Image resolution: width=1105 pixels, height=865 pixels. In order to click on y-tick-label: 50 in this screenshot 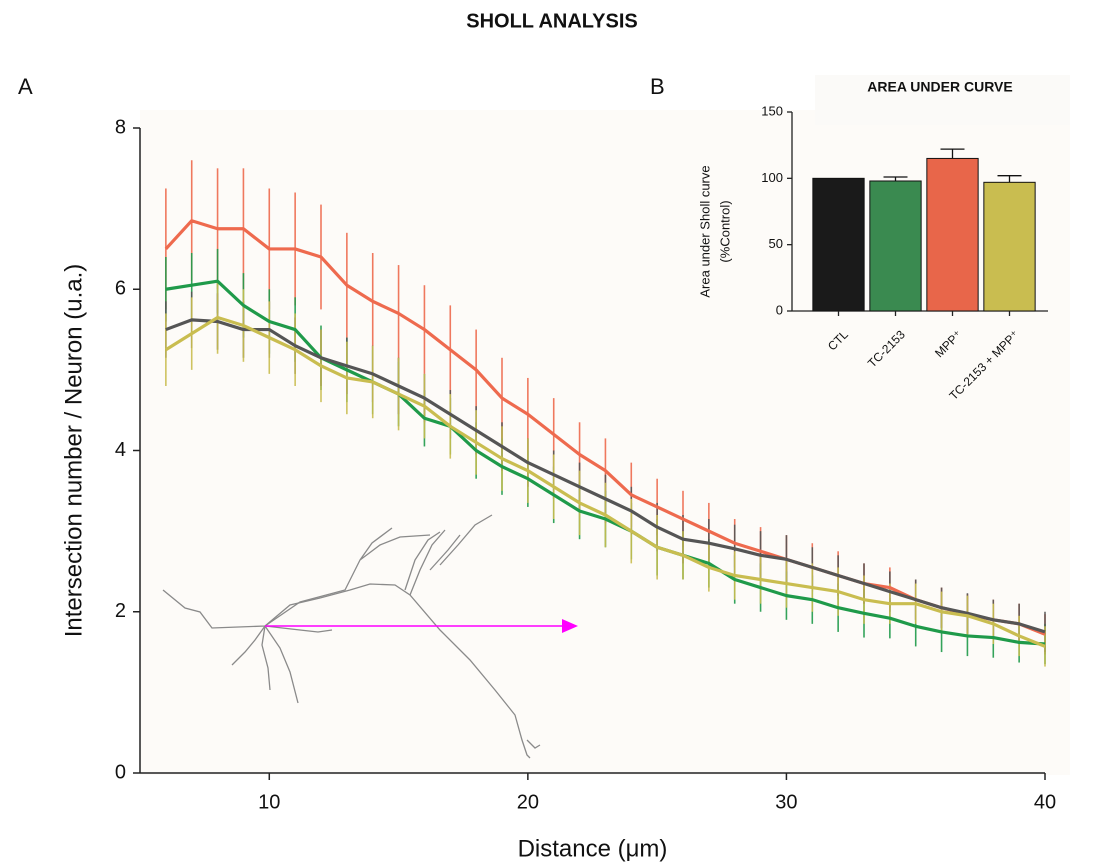, I will do `click(776, 243)`.